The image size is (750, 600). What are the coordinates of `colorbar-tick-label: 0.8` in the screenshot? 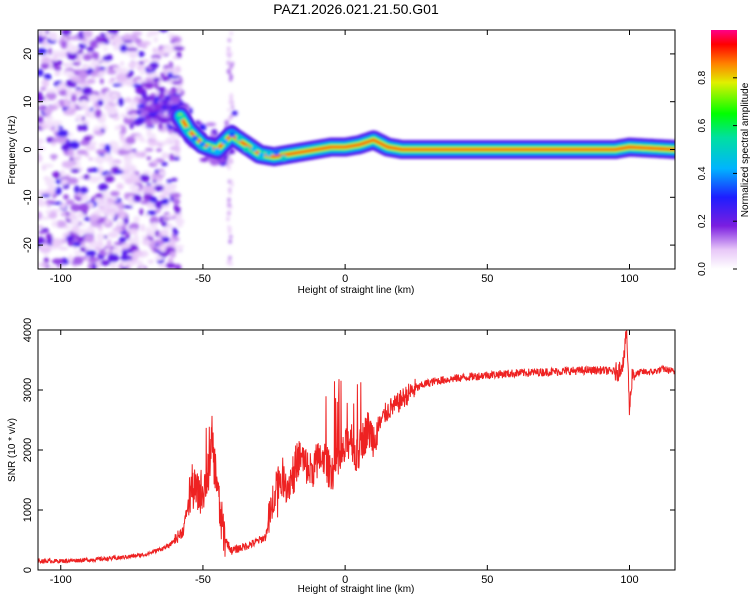 It's located at (702, 77).